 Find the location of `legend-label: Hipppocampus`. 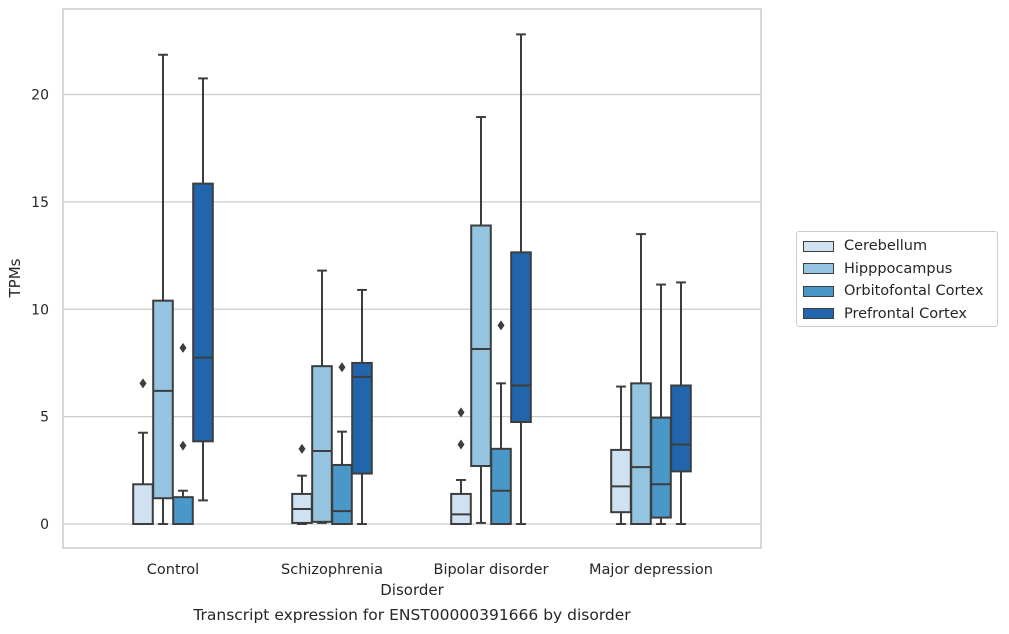

legend-label: Hipppocampus is located at coordinates (898, 268).